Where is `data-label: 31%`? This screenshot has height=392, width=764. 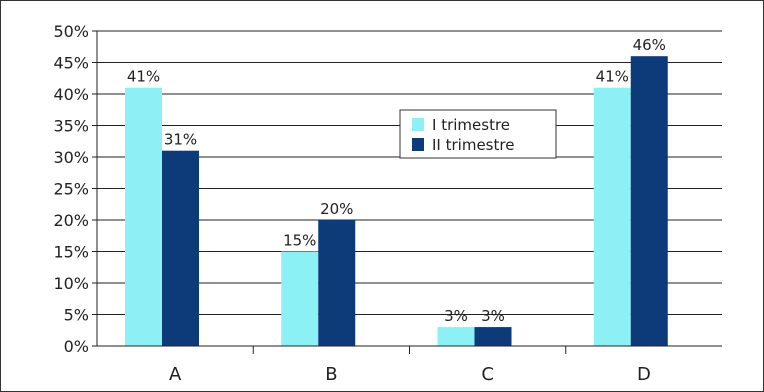
data-label: 31% is located at coordinates (180, 140).